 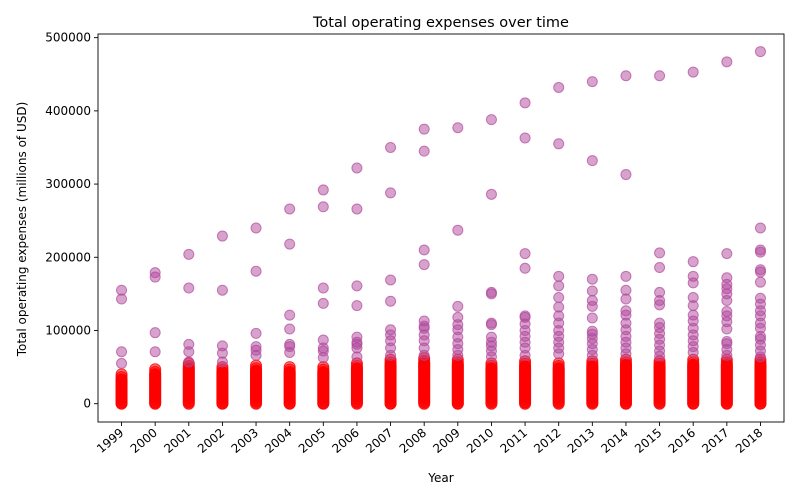 I want to click on x-tick-label: 1999, so click(x=110, y=441).